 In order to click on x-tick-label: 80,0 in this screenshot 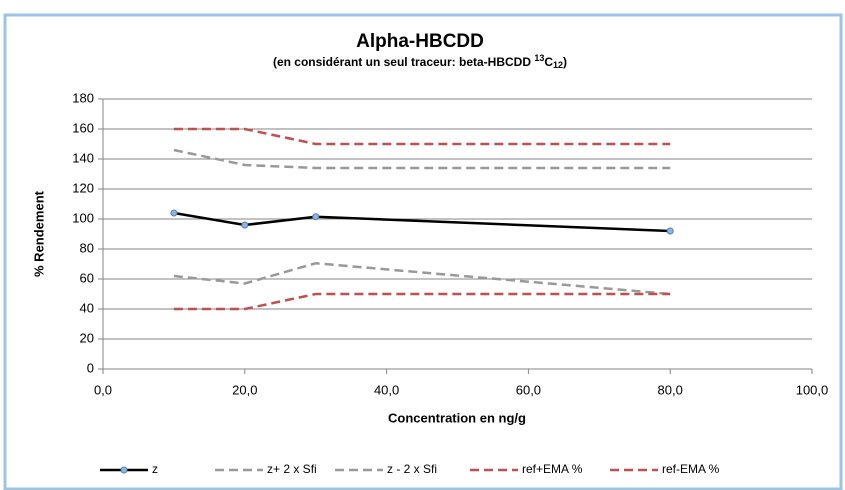, I will do `click(670, 389)`.